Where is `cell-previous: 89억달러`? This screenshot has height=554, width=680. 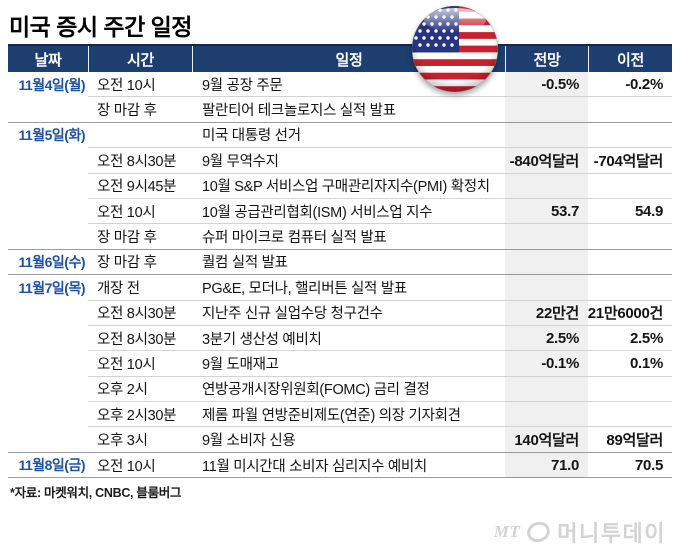
cell-previous: 89억달러 is located at coordinates (634, 441).